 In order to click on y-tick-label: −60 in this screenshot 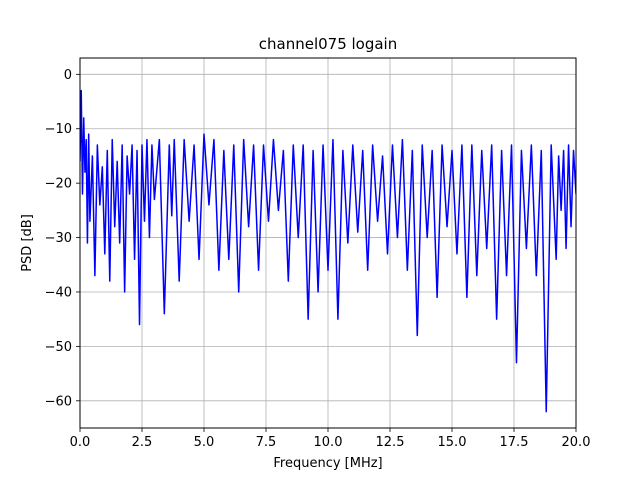, I will do `click(58, 401)`.